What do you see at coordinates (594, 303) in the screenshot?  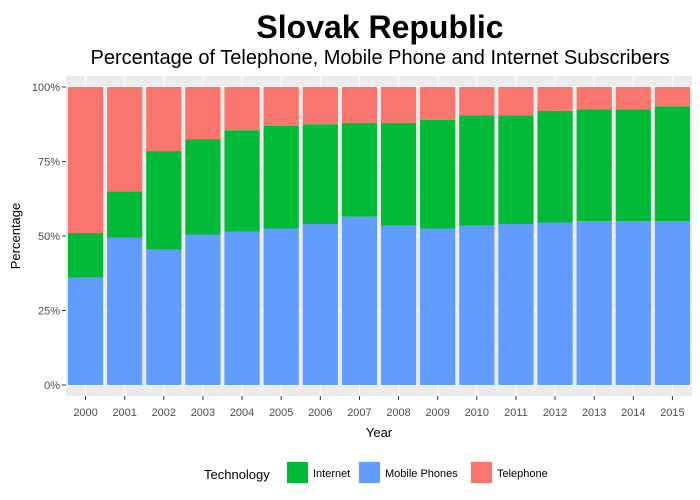 I see `bar-mobile-phones-2013` at bounding box center [594, 303].